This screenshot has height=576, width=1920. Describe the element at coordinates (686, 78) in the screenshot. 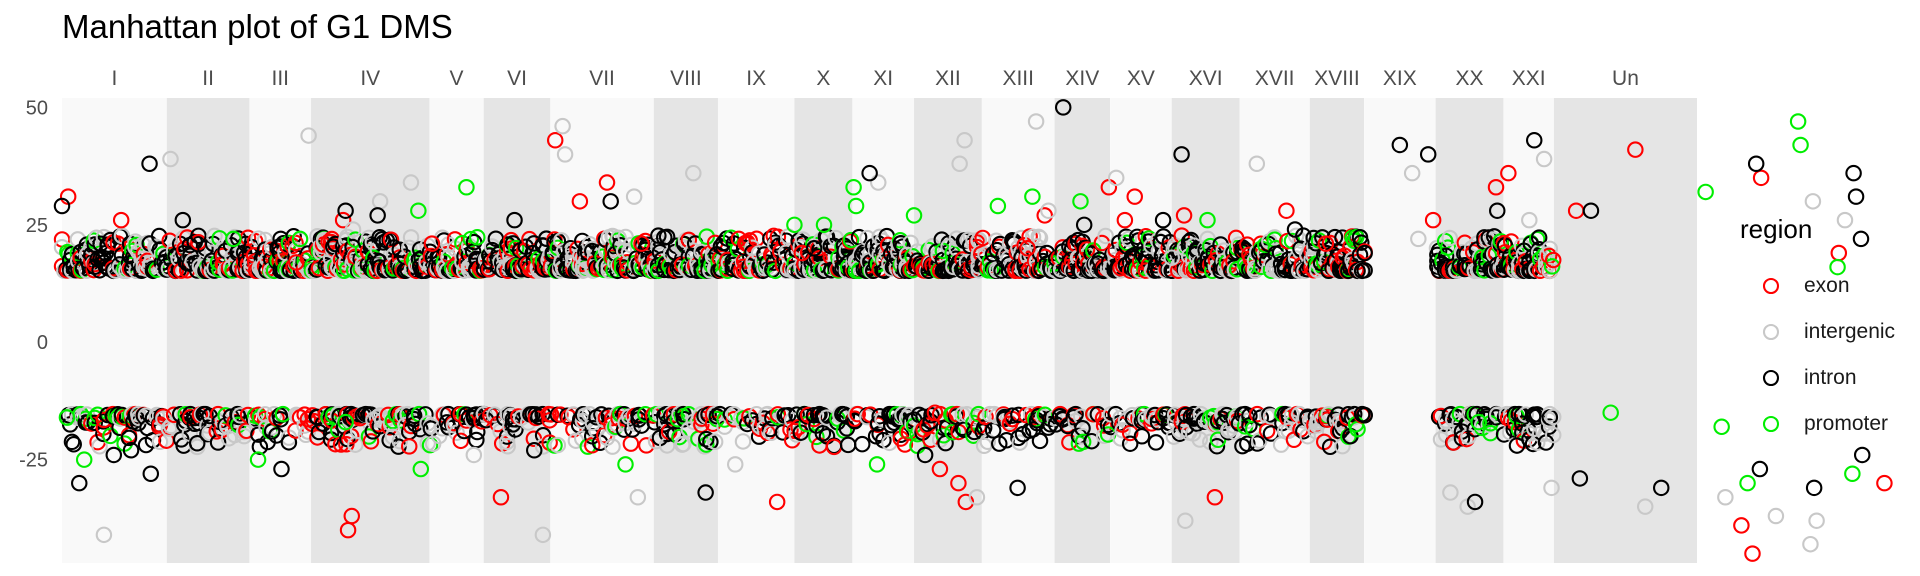

I see `chromosome-label-VIII: VIII` at that location.